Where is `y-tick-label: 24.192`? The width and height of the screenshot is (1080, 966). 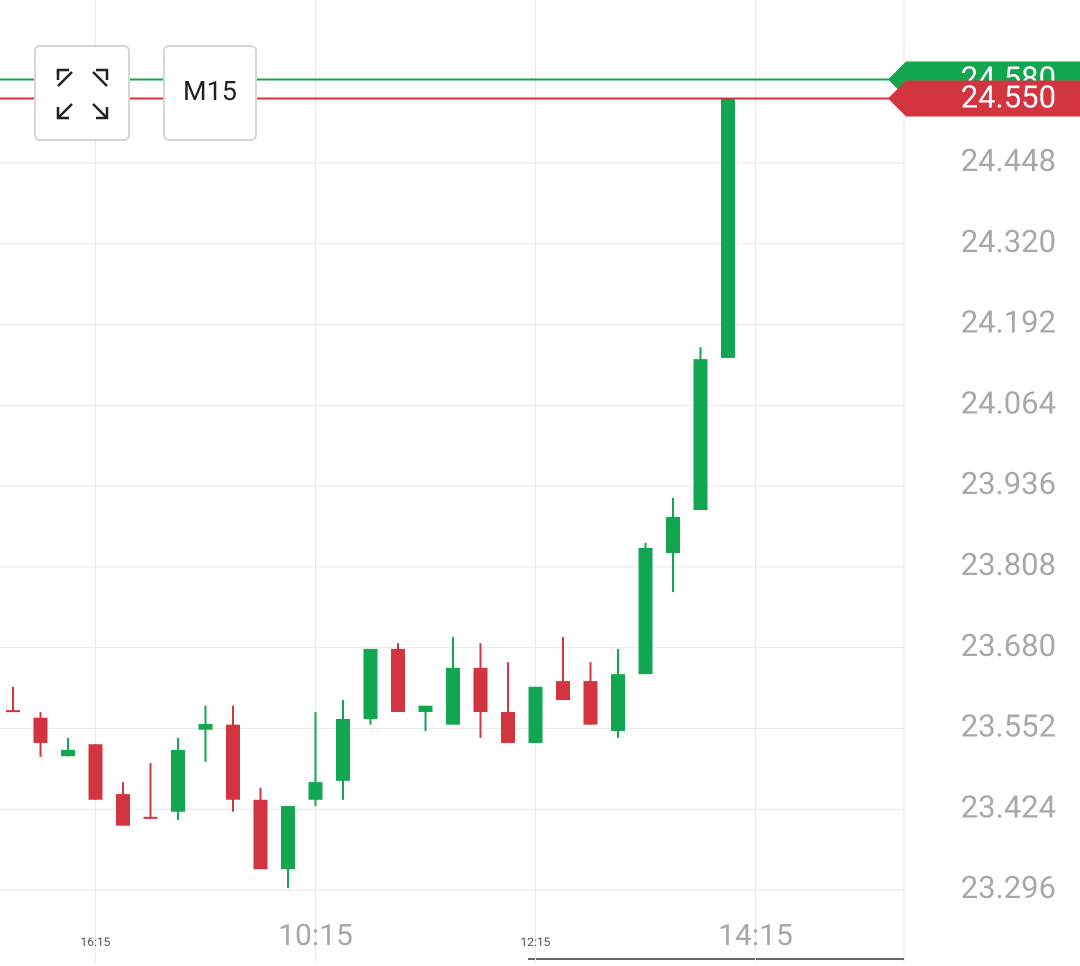 y-tick-label: 24.192 is located at coordinates (1008, 322).